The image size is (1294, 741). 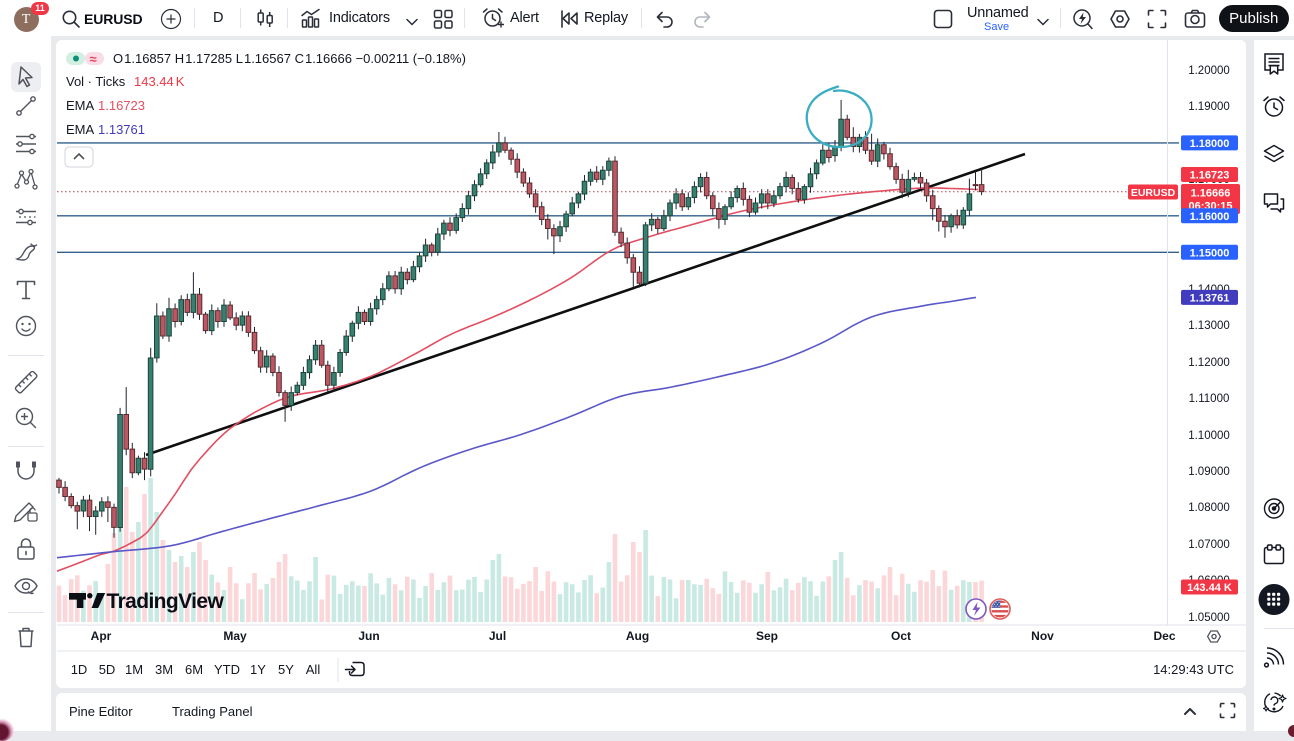 I want to click on svg-text: Vol · Ticks, so click(x=96, y=81).